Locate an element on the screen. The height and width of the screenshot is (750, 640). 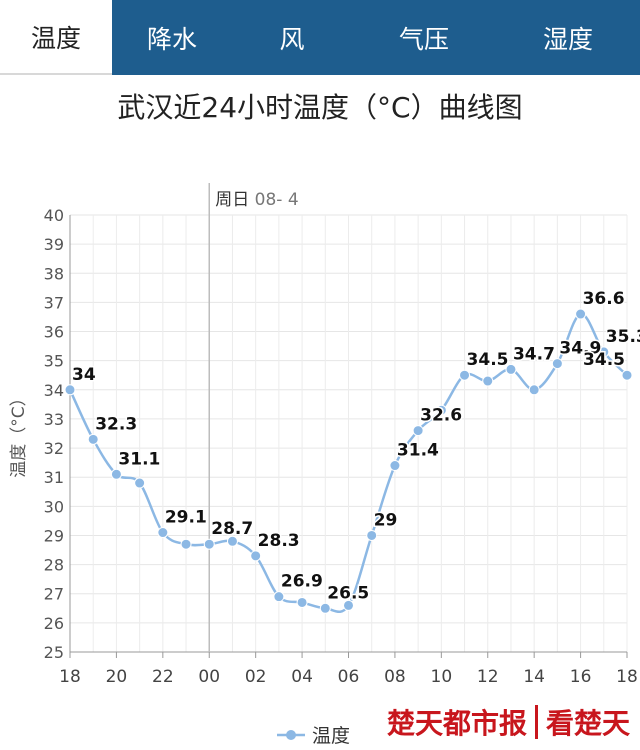
brand-app-name: 看楚天 is located at coordinates (587, 723).